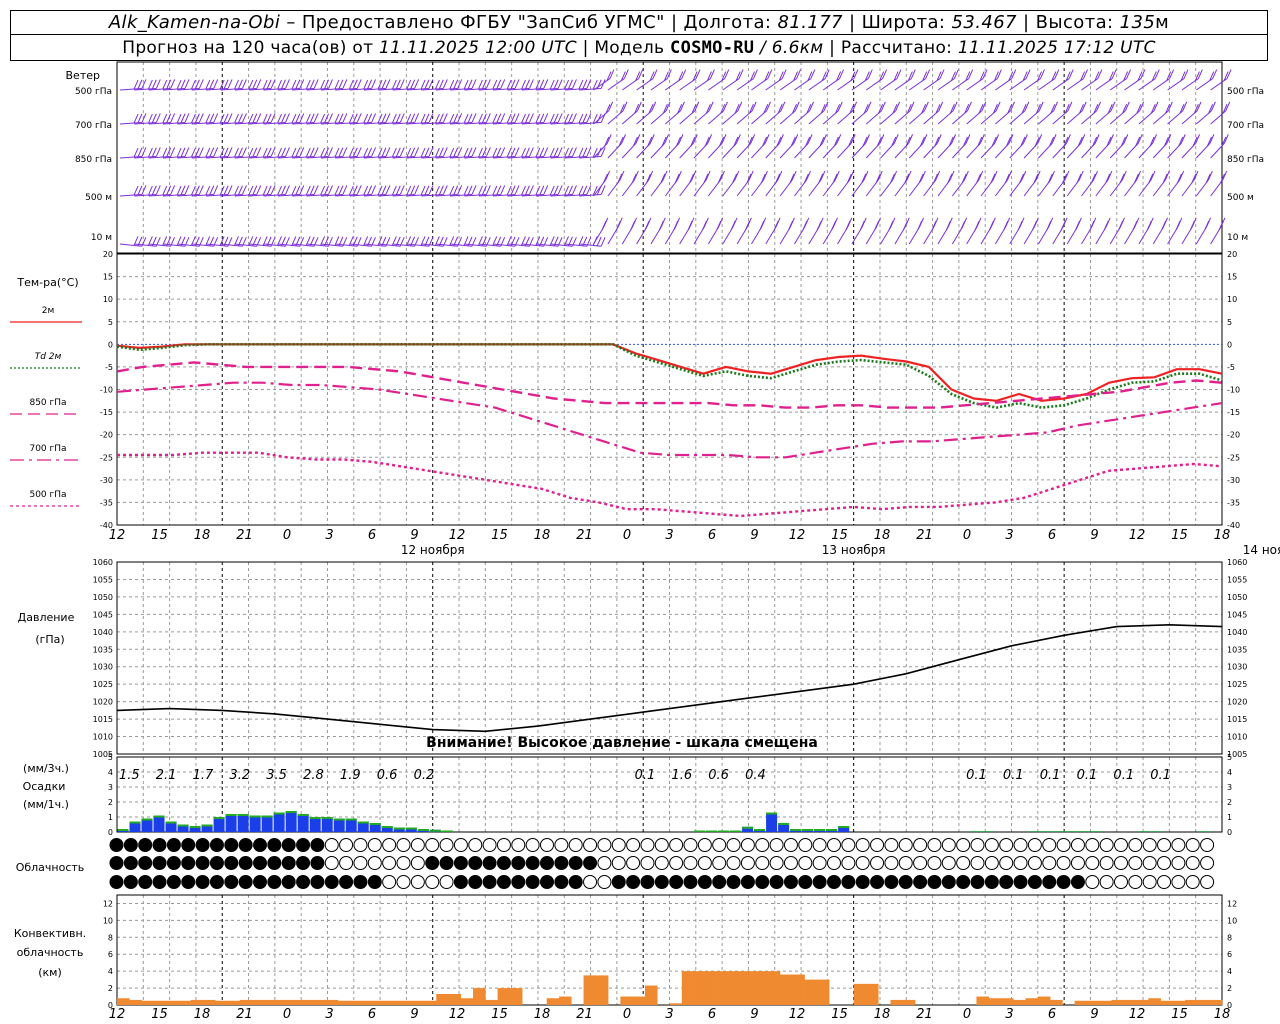  What do you see at coordinates (372, 1014) in the screenshot?
I see `hour-tick-label: 6` at bounding box center [372, 1014].